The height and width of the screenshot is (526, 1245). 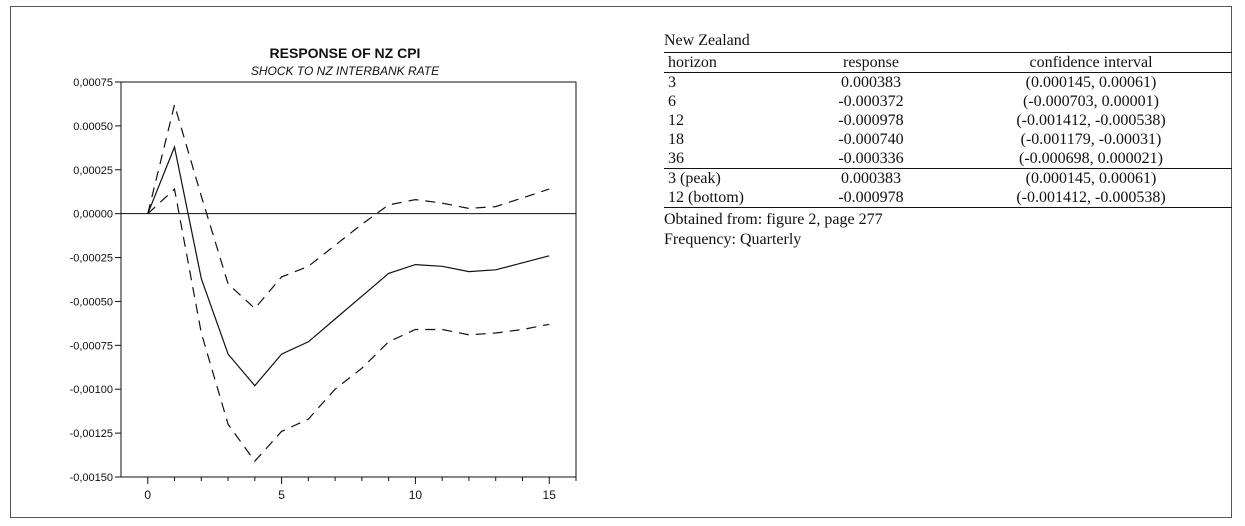 I want to click on table-title: New Zealand, so click(x=707, y=40).